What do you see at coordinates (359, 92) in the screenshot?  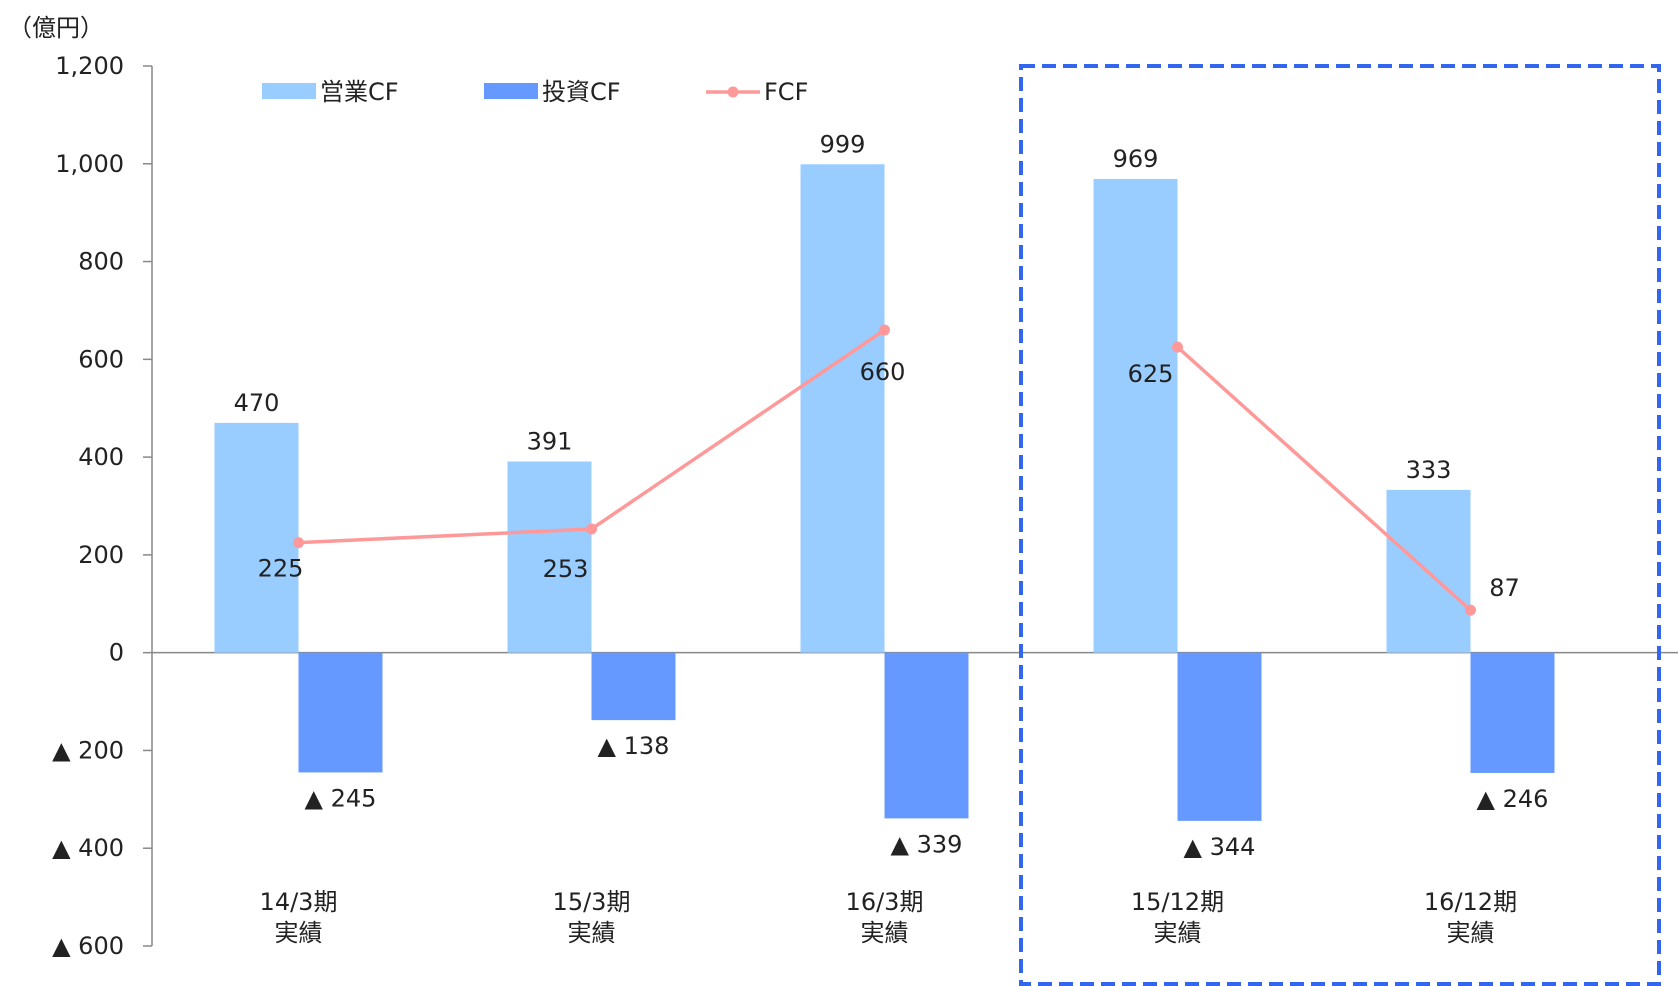 I see `legend-label-operating-cf: 営業CF` at bounding box center [359, 92].